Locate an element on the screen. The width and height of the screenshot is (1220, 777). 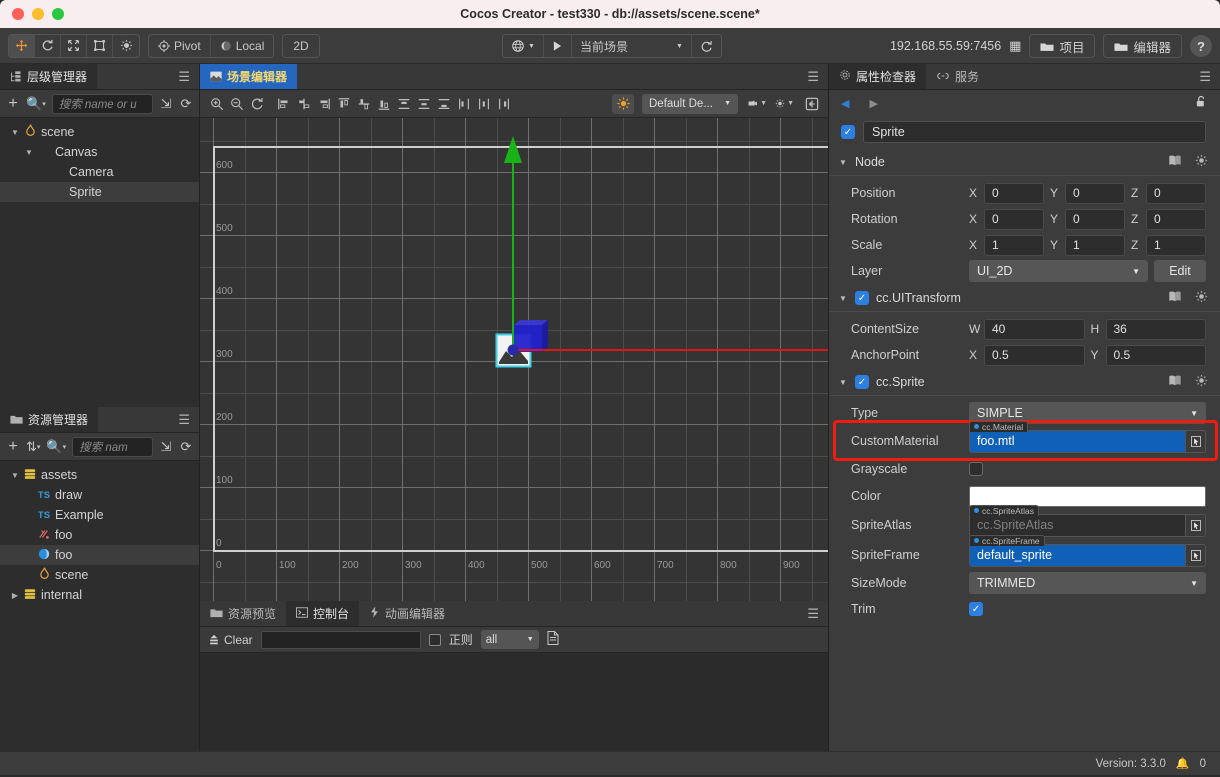
qr-code-icon: ▦ is located at coordinates (1015, 45).